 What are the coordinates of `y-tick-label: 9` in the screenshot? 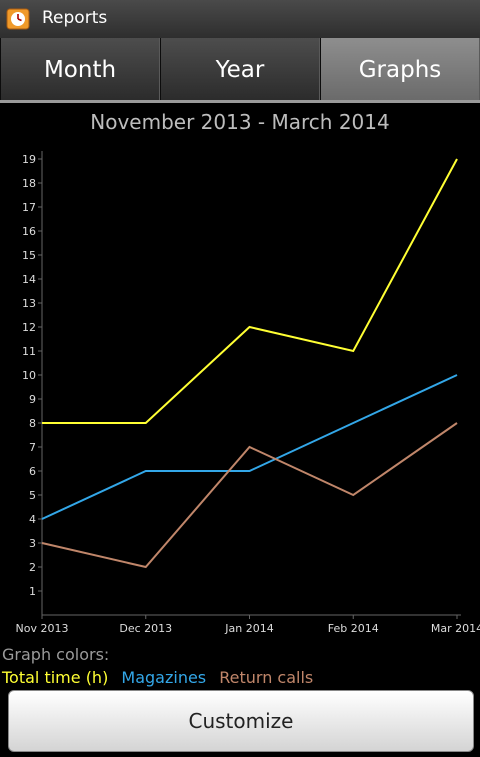 It's located at (32, 399).